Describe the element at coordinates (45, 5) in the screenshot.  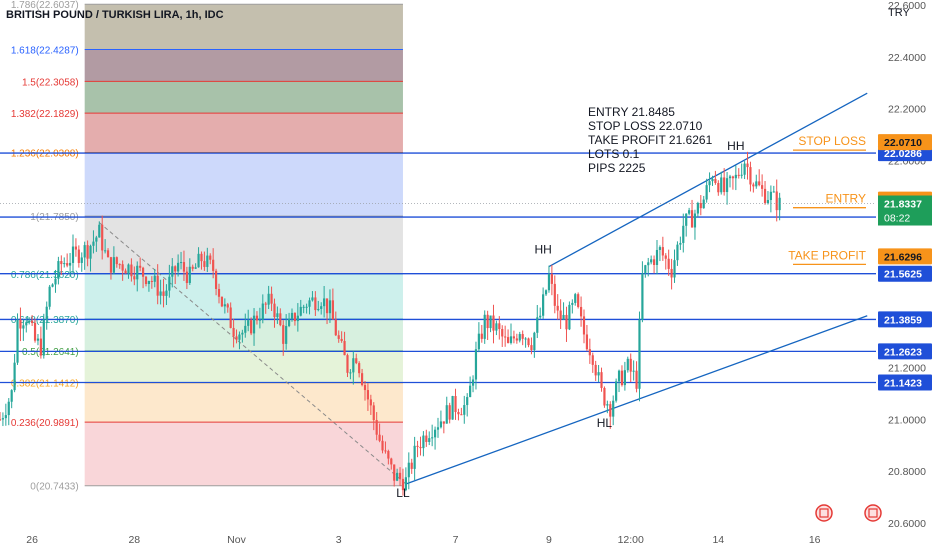
I see `fib-level-label: 1.786(22.6037)` at that location.